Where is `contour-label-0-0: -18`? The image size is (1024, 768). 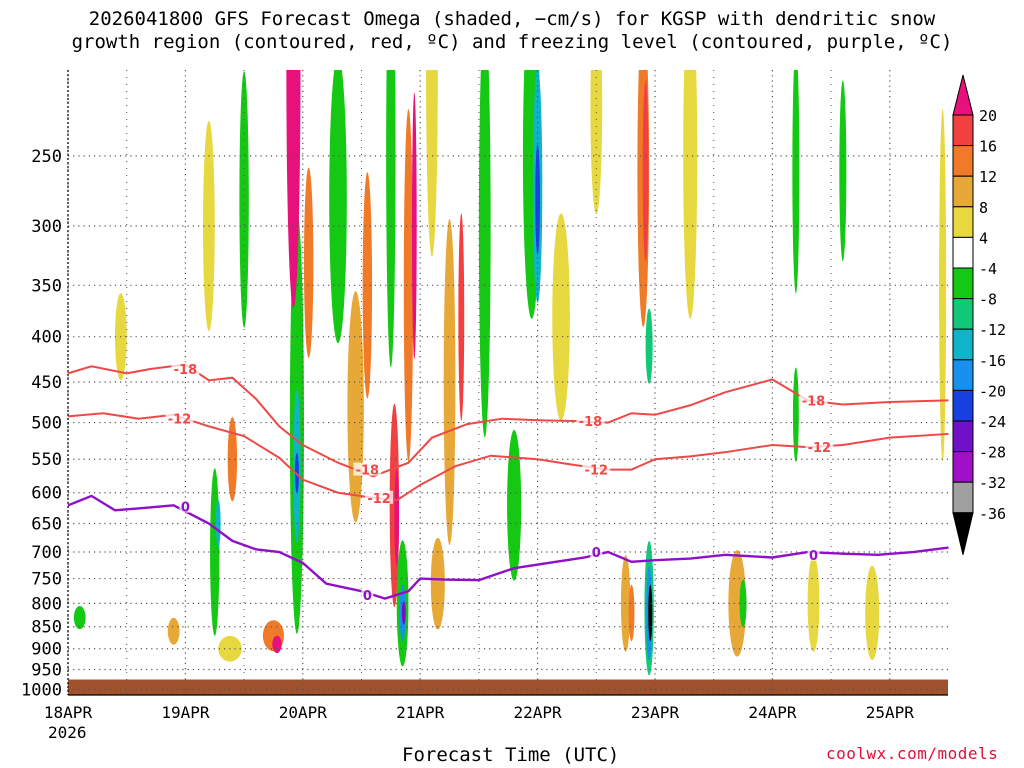
contour-label-0-0: -18 is located at coordinates (186, 370).